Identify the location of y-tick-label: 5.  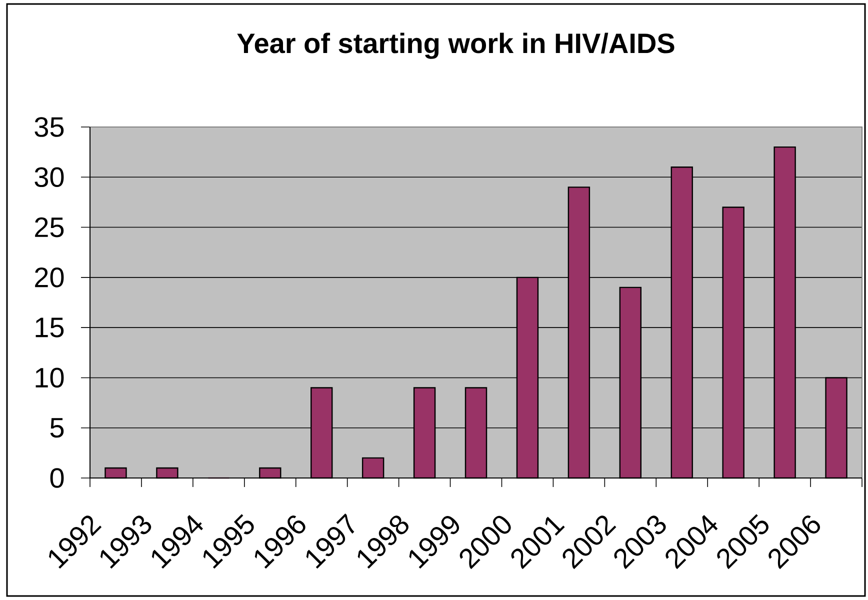
(57, 428).